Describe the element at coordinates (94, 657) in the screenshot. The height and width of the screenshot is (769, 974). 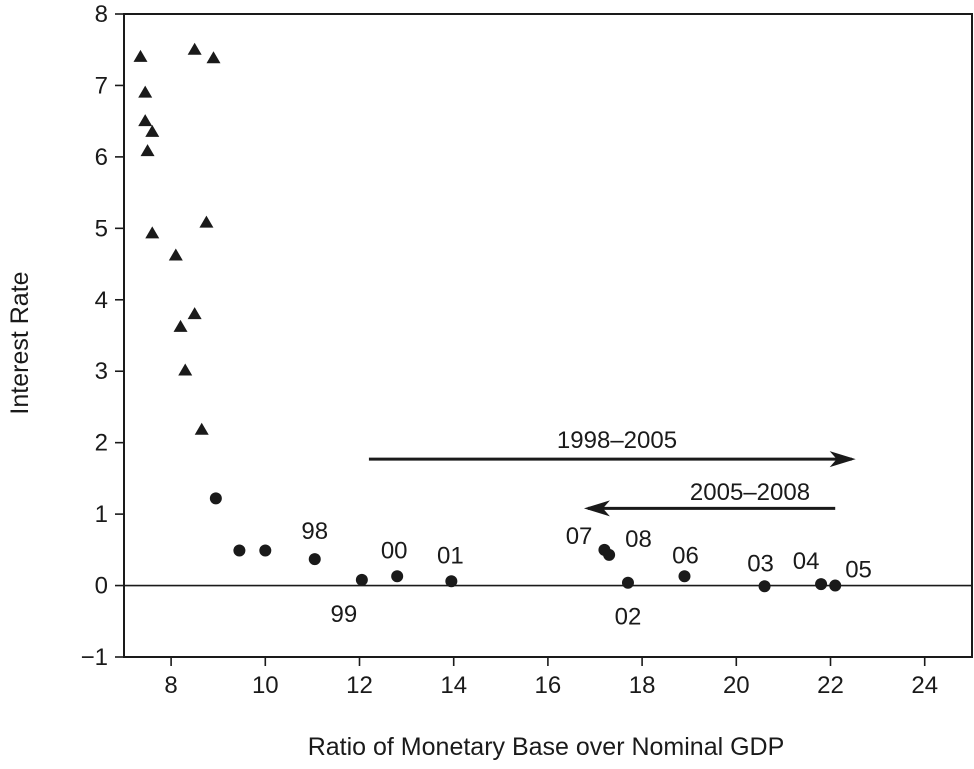
I see `y-tick-label: −1` at that location.